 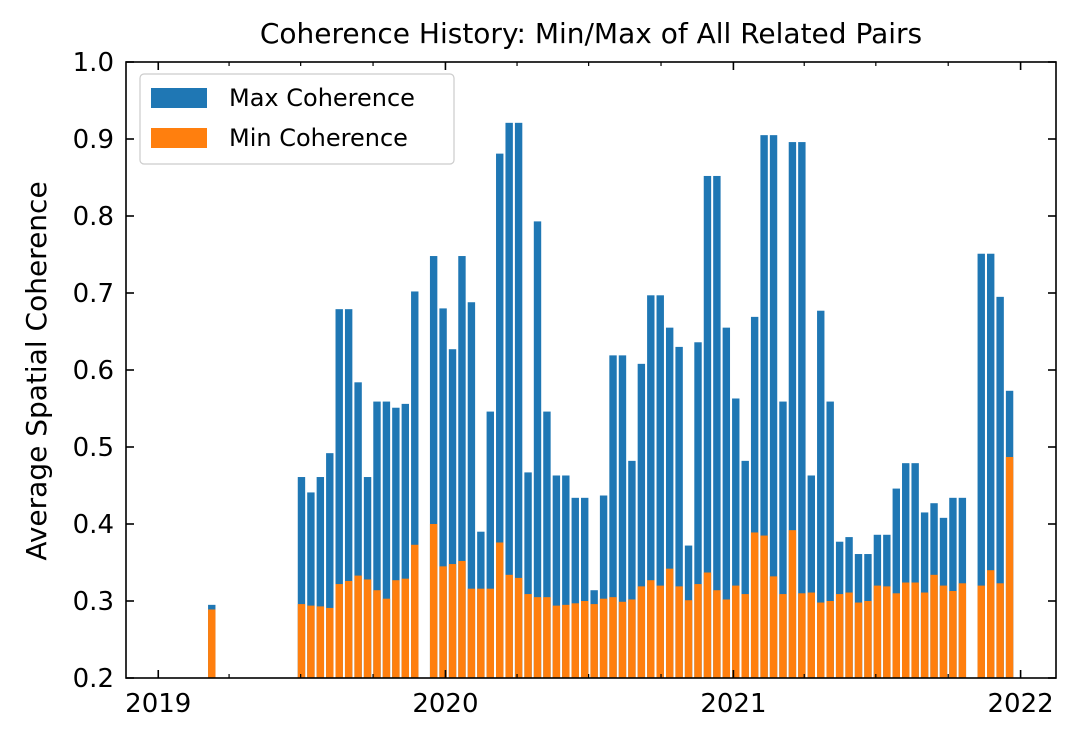 What do you see at coordinates (93, 448) in the screenshot?
I see `y-tick-label: 0.5` at bounding box center [93, 448].